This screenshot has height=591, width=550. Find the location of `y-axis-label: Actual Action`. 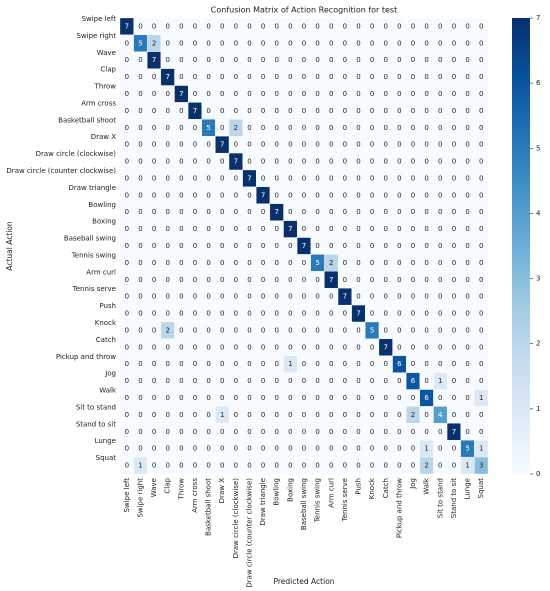

y-axis-label: Actual Action is located at coordinates (9, 246).